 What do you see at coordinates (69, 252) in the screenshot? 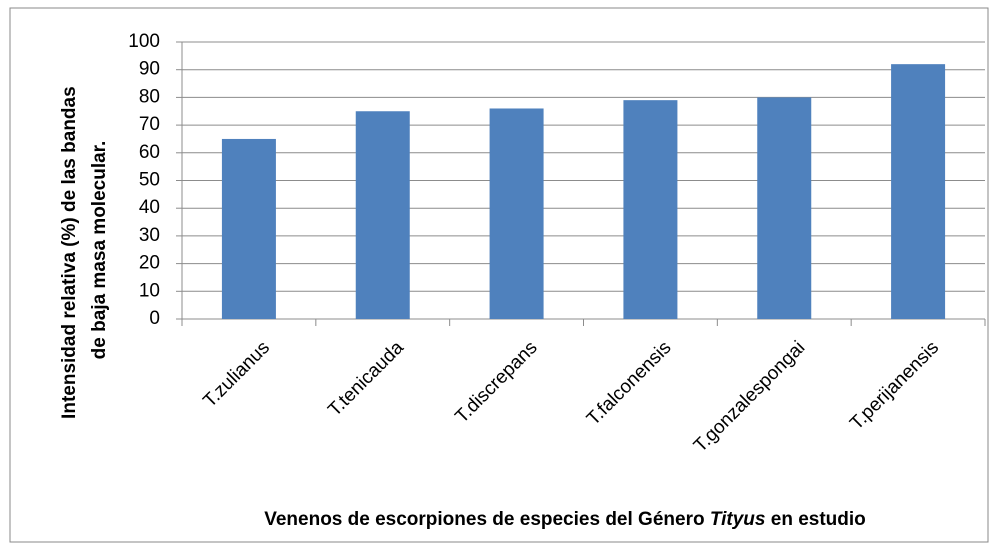
I see `y-axis-label-line: Intensidad relativa (%) de las bandas` at bounding box center [69, 252].